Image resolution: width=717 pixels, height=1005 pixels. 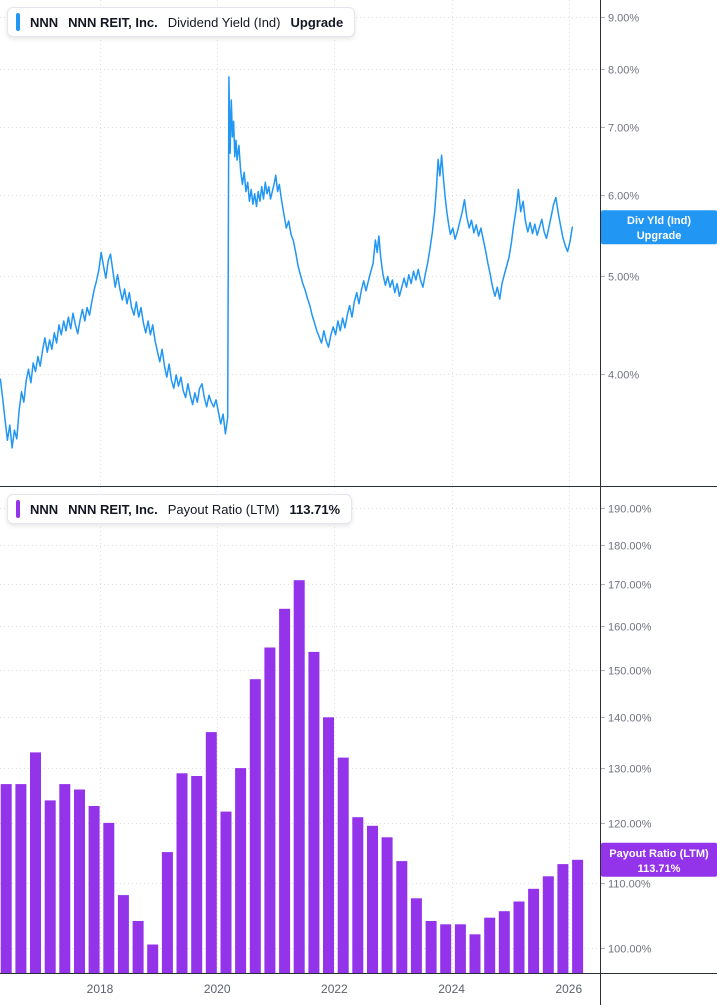 What do you see at coordinates (623, 71) in the screenshot?
I see `y-axis-tick-label: 8.00%` at bounding box center [623, 71].